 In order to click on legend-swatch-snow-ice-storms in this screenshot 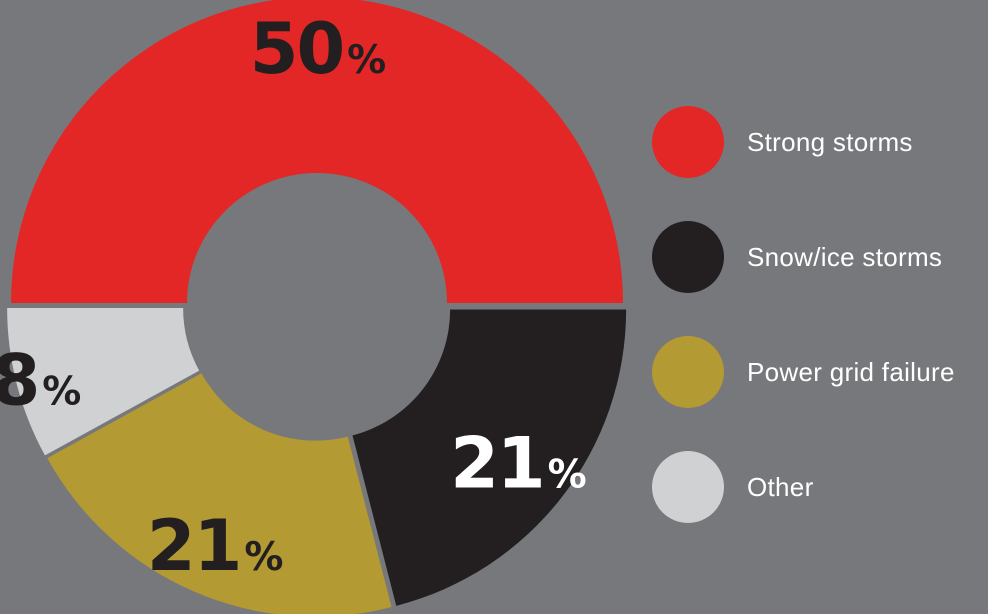, I will do `click(688, 257)`.